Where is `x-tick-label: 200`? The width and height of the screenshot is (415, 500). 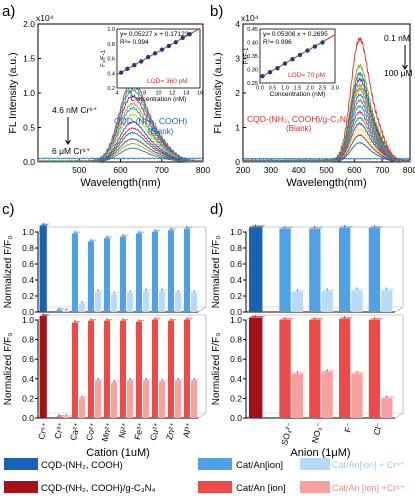
x-tick-label: 200 is located at coordinates (243, 170).